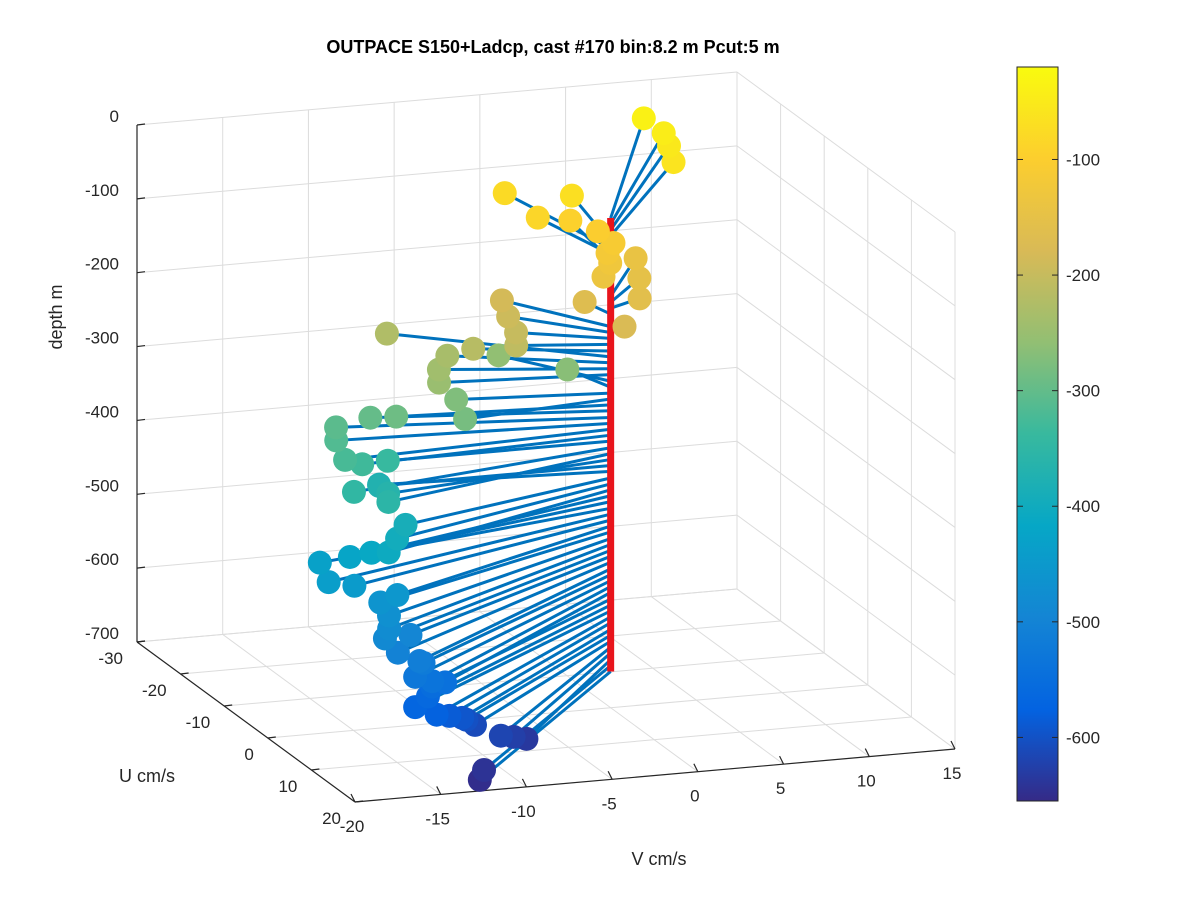  What do you see at coordinates (102, 190) in the screenshot?
I see `z-tick-label: -100` at bounding box center [102, 190].